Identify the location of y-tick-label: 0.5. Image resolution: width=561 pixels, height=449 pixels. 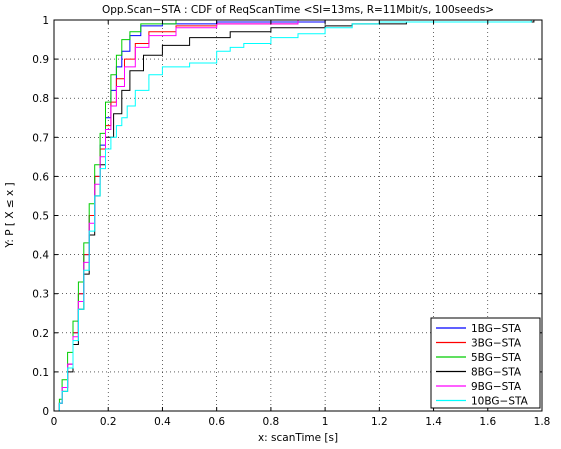
(40, 217).